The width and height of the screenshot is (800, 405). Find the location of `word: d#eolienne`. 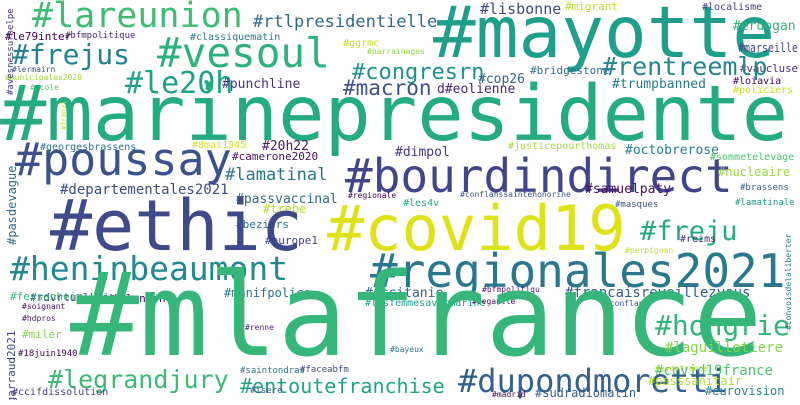

word: d#eolienne is located at coordinates (476, 89).